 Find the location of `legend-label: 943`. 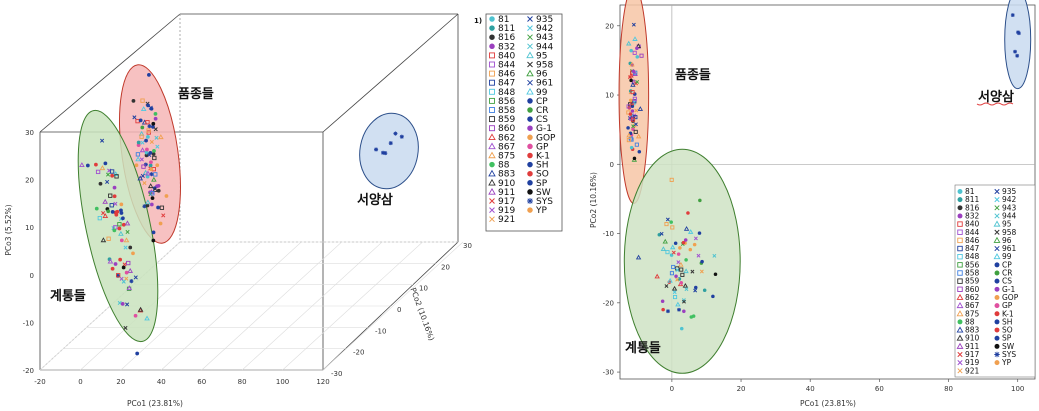

legend-label: 943 is located at coordinates (544, 38).